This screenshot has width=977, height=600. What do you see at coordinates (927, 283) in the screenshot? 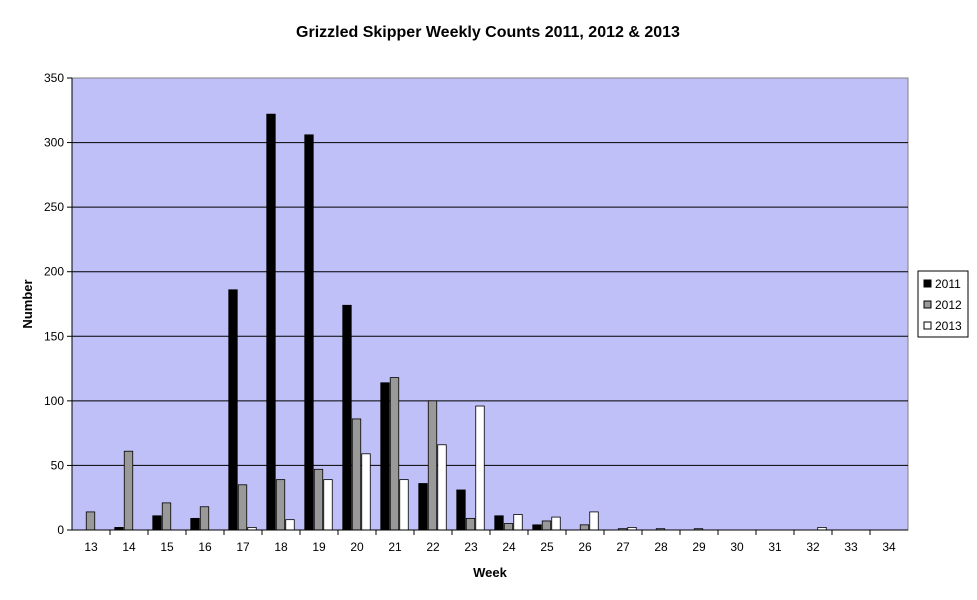
I see `legend-swatch-2011` at bounding box center [927, 283].